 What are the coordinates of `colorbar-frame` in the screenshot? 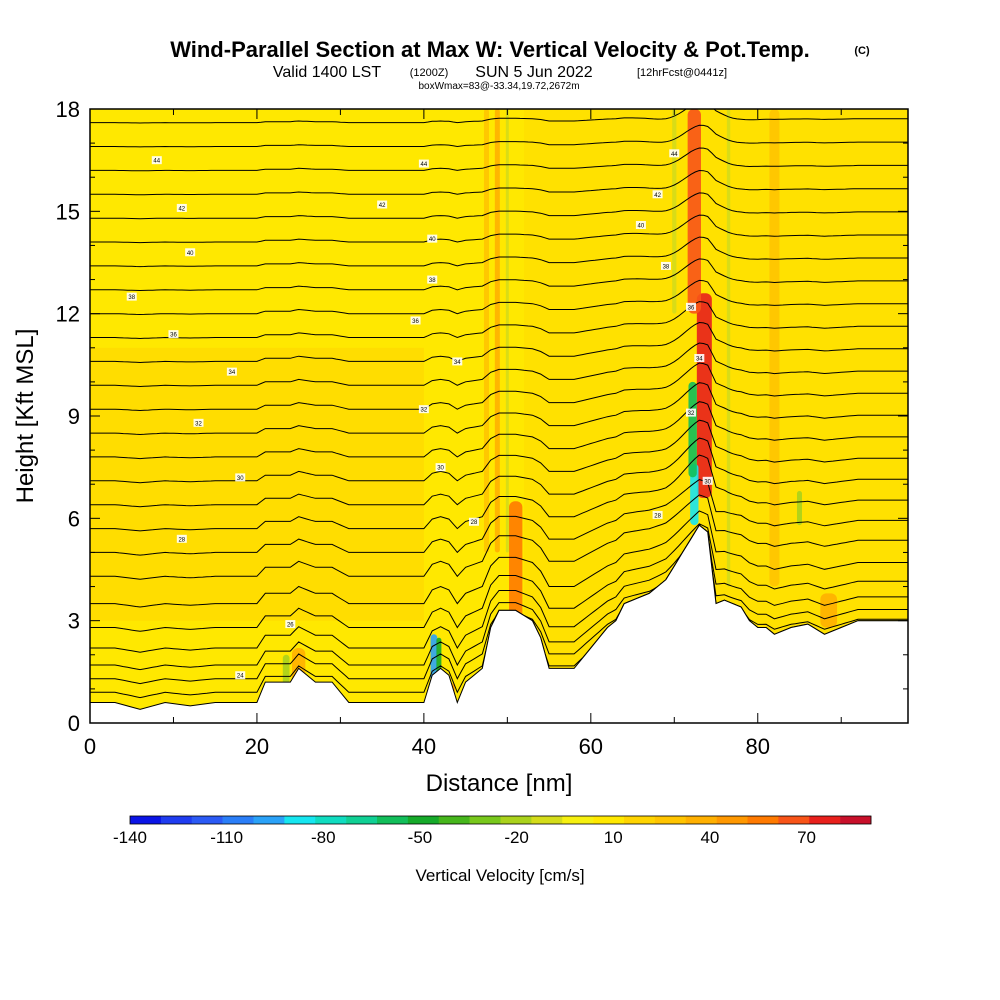 It's located at (500, 820).